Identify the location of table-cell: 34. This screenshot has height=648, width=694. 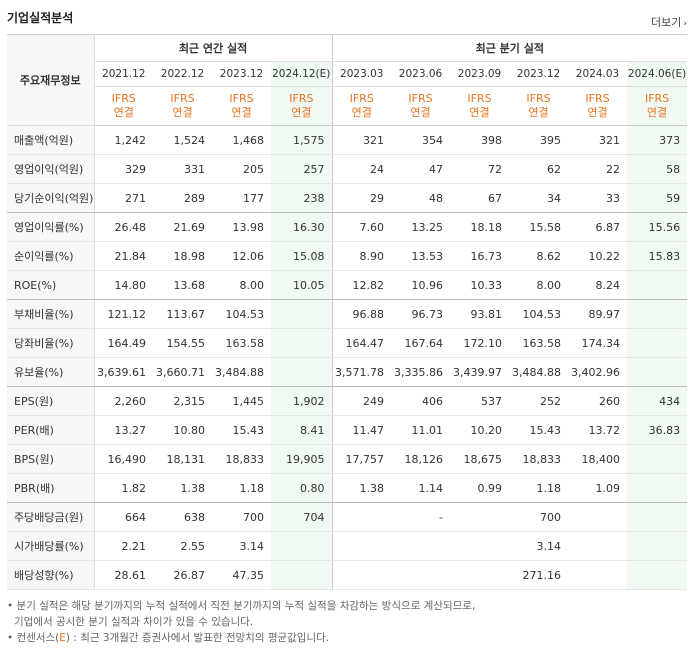
(539, 198).